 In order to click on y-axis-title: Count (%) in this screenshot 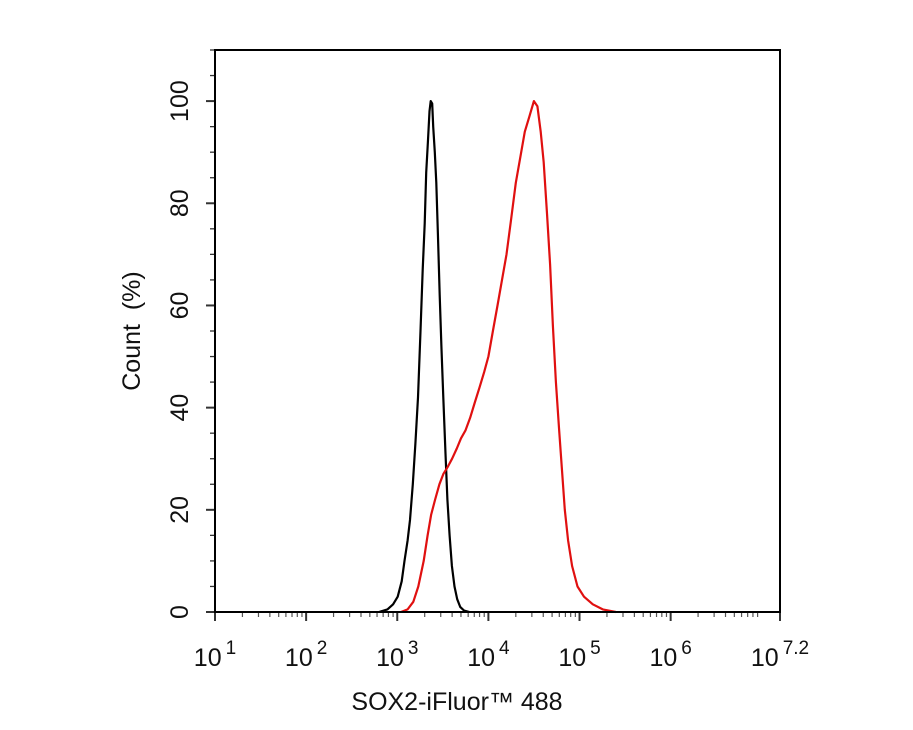, I will do `click(132, 330)`.